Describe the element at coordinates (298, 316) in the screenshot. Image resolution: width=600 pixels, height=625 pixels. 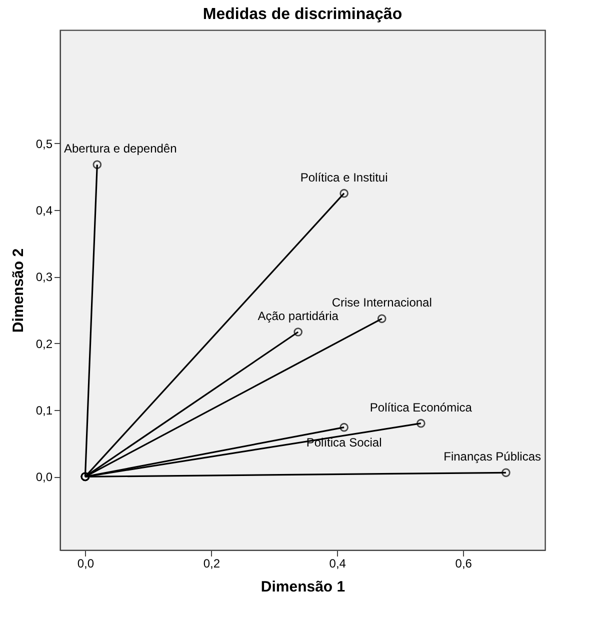
I see `series-label: Ação partidária` at that location.